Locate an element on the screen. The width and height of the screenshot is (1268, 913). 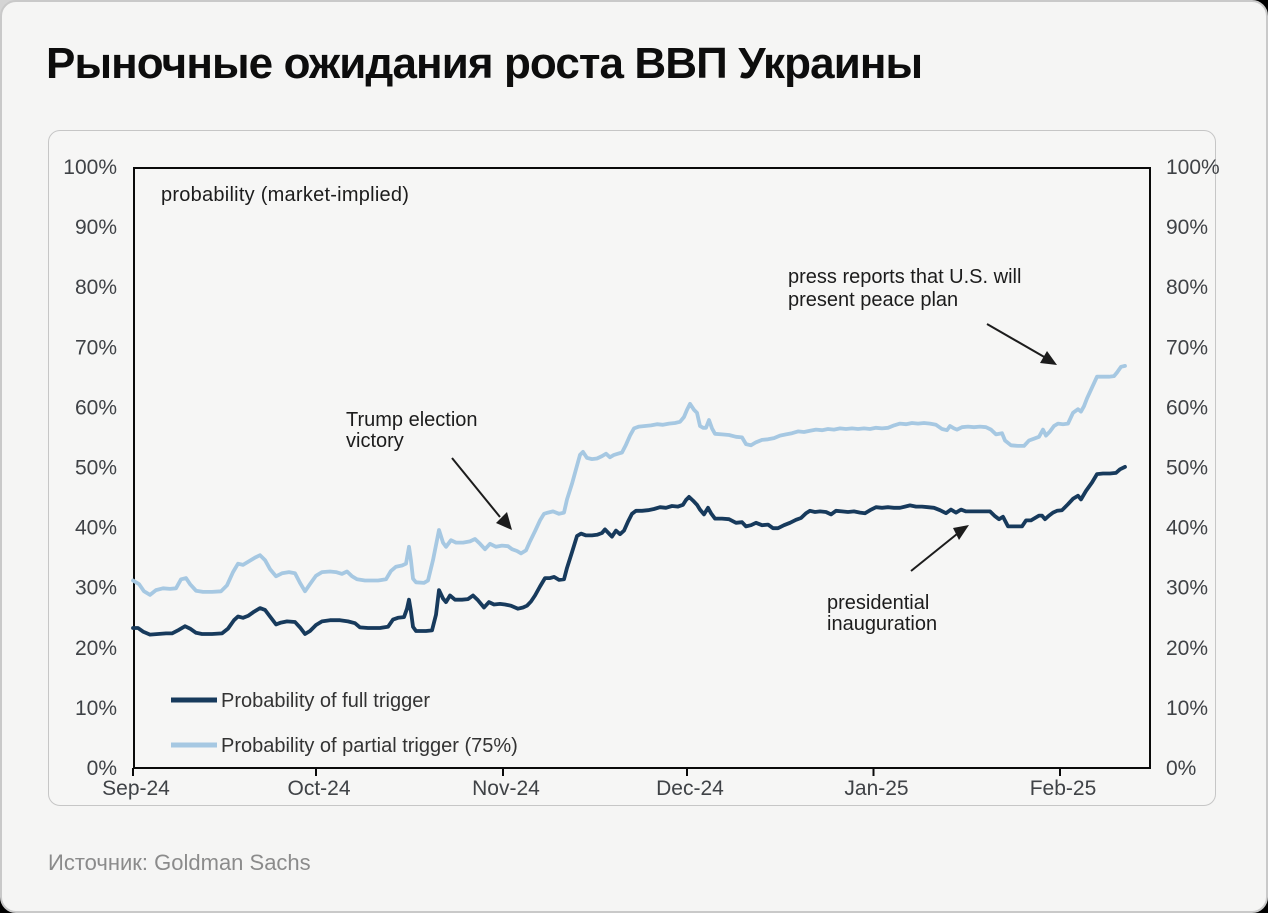
svg-text: press reports that U.S. will is located at coordinates (904, 277).